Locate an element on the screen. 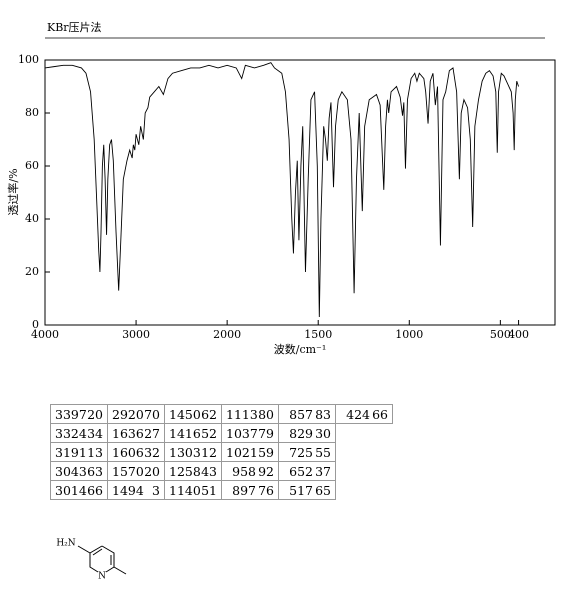 The height and width of the screenshot is (610, 570). x-tick-label: 3000 is located at coordinates (136, 334).